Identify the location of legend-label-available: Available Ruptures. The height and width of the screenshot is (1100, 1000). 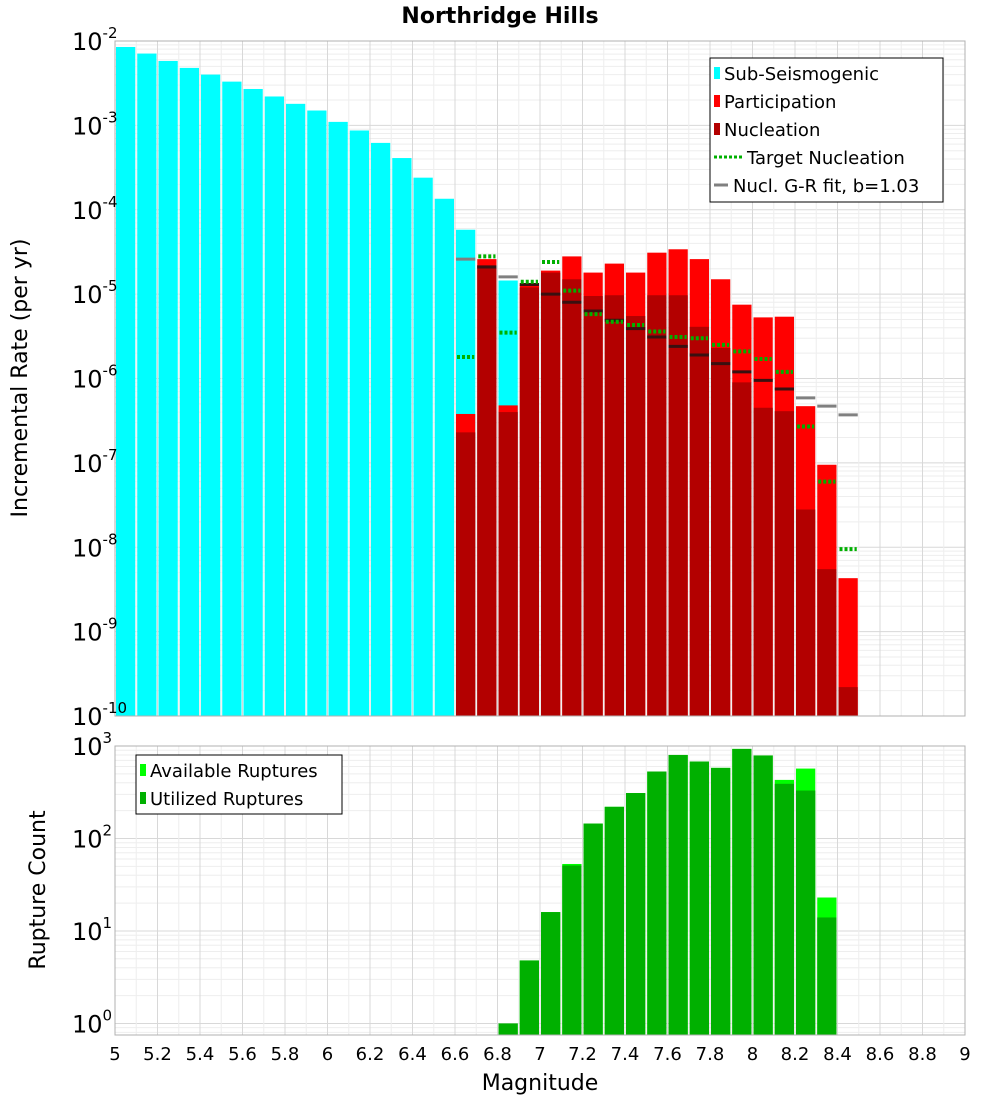
(234, 771).